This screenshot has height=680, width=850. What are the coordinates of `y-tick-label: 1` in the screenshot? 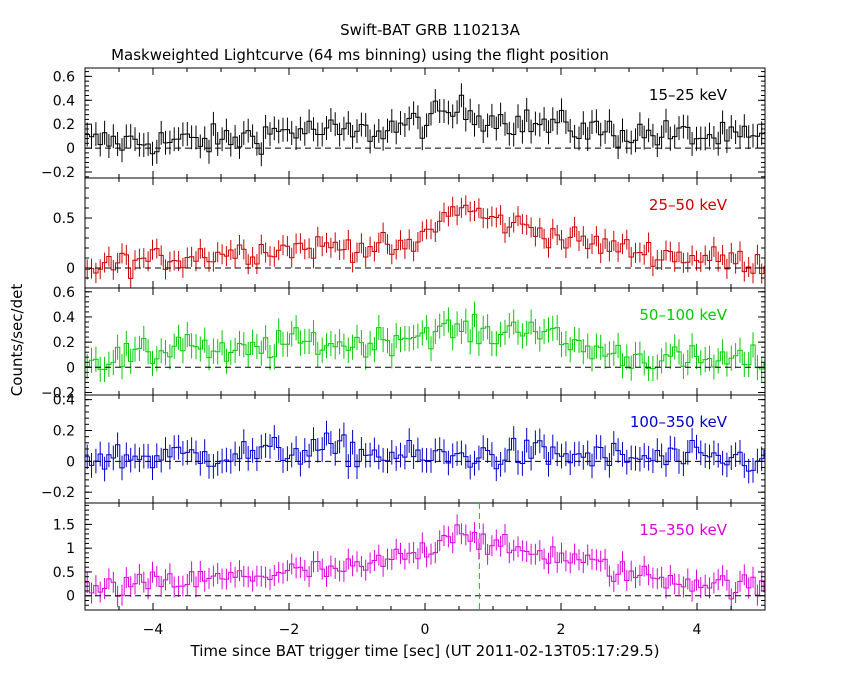 It's located at (70, 549).